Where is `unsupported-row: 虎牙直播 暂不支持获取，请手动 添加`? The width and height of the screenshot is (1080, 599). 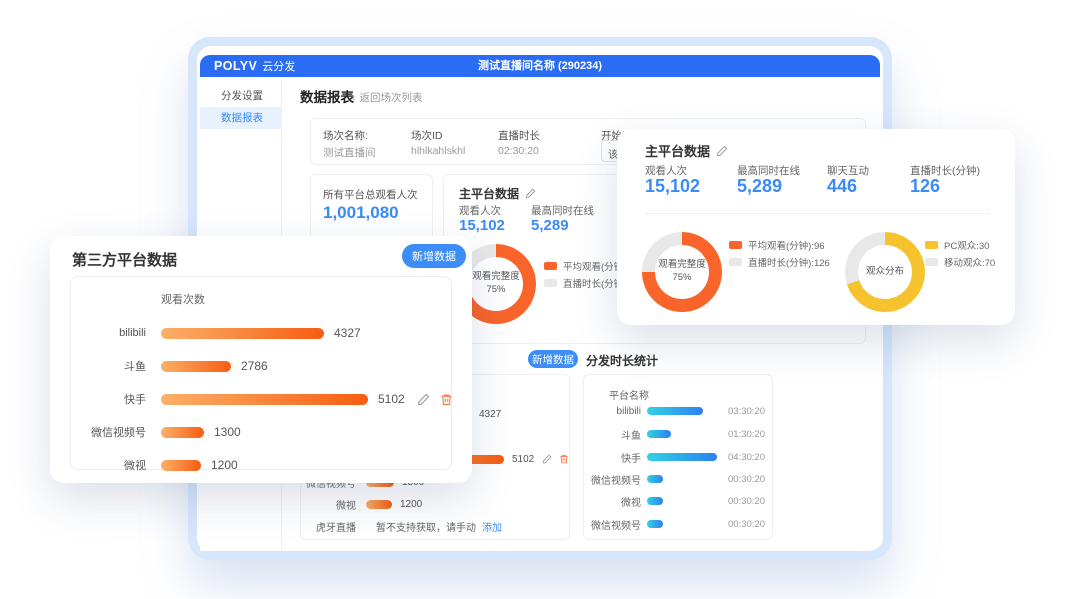
unsupported-row: 虎牙直播 暂不支持获取，请手动 添加 is located at coordinates (435, 526).